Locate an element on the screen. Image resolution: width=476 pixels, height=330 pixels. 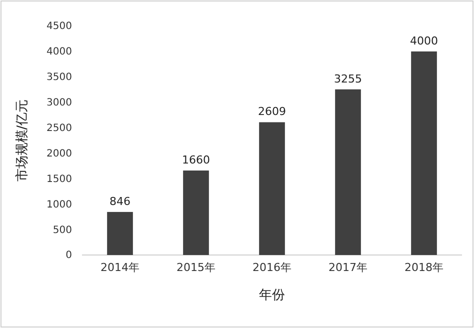
data-label: 846 is located at coordinates (120, 201).